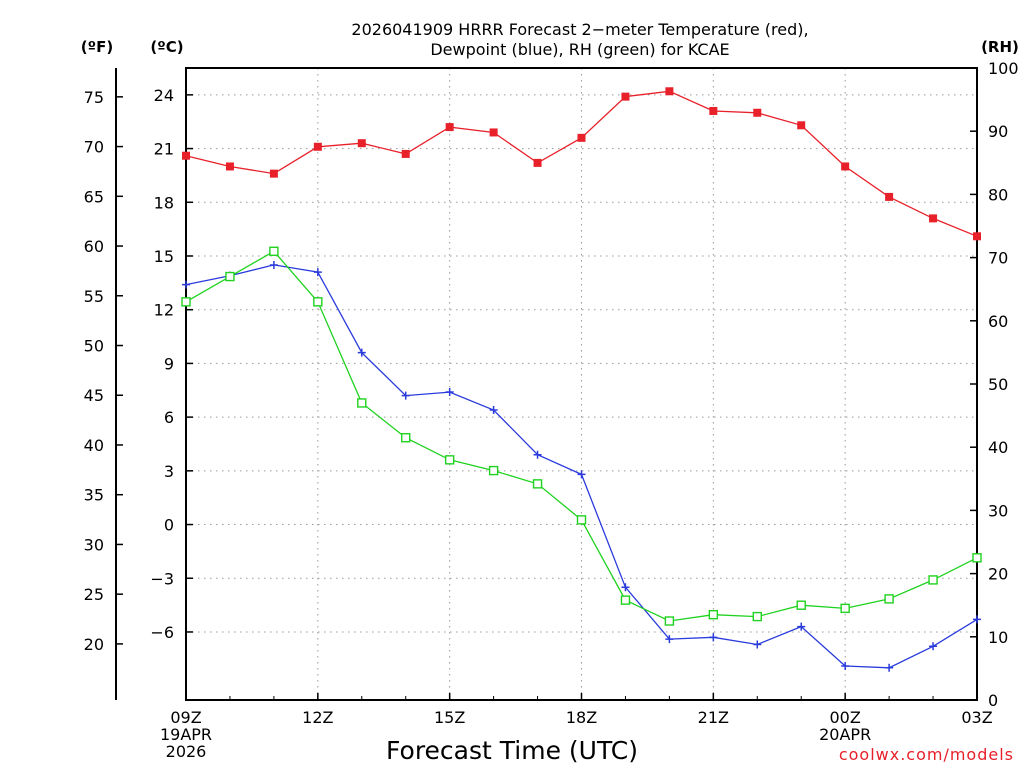  What do you see at coordinates (94, 544) in the screenshot?
I see `fahrenheit-tick-label: 30` at bounding box center [94, 544].